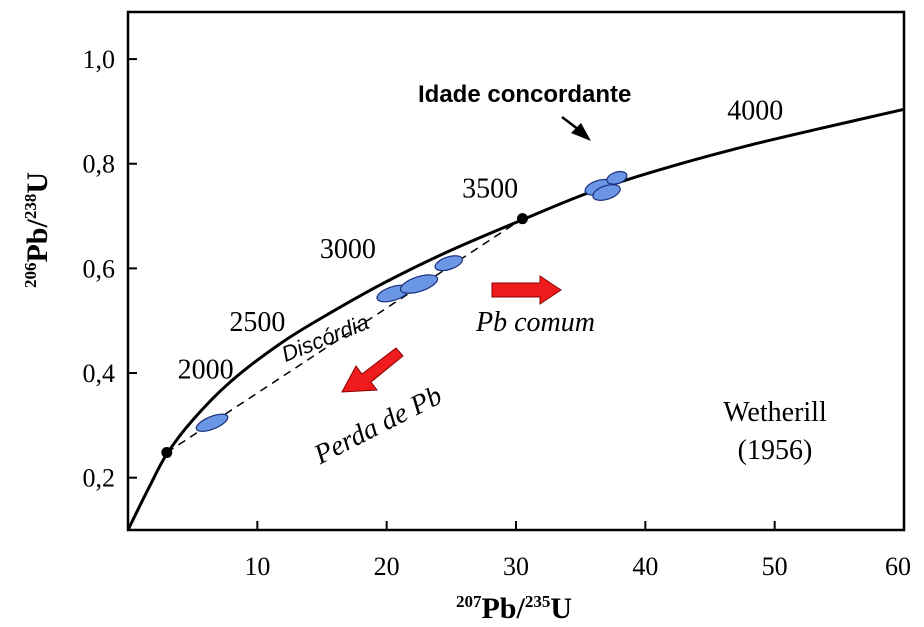  What do you see at coordinates (576, 128) in the screenshot?
I see `concordant-arrow` at bounding box center [576, 128].